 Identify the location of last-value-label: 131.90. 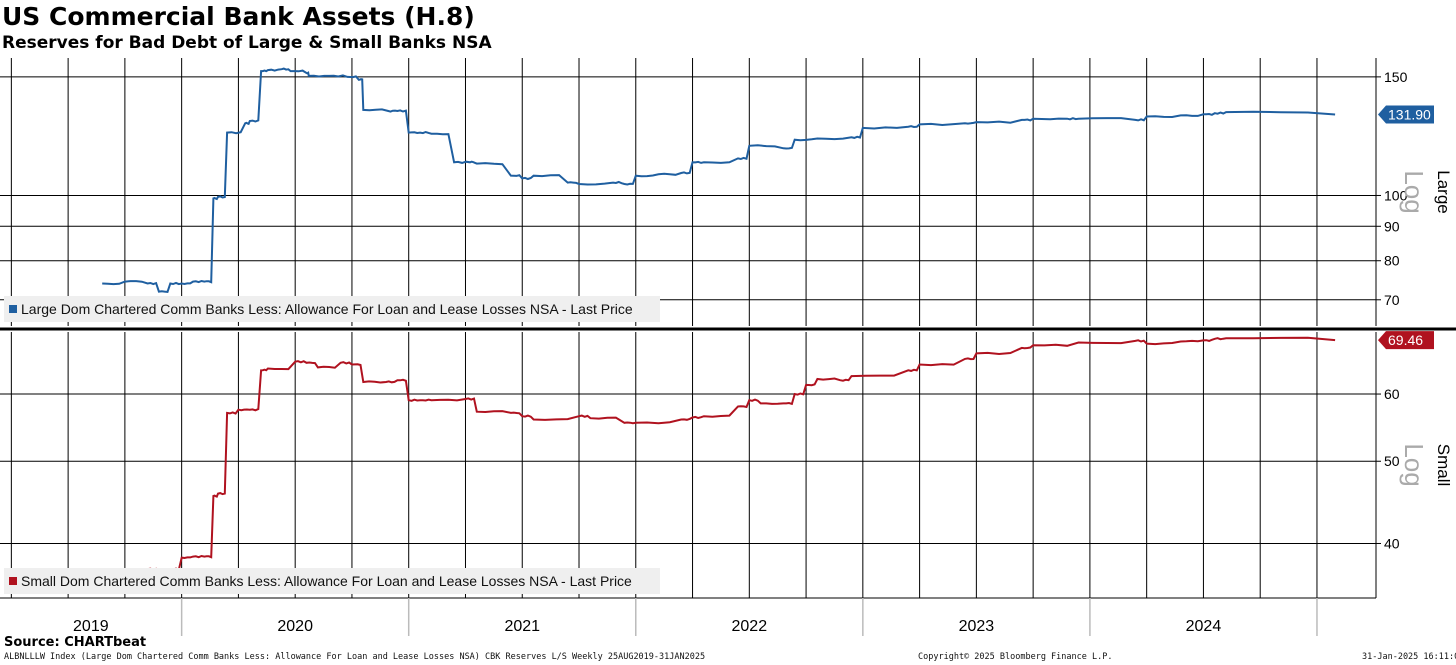
(1409, 114).